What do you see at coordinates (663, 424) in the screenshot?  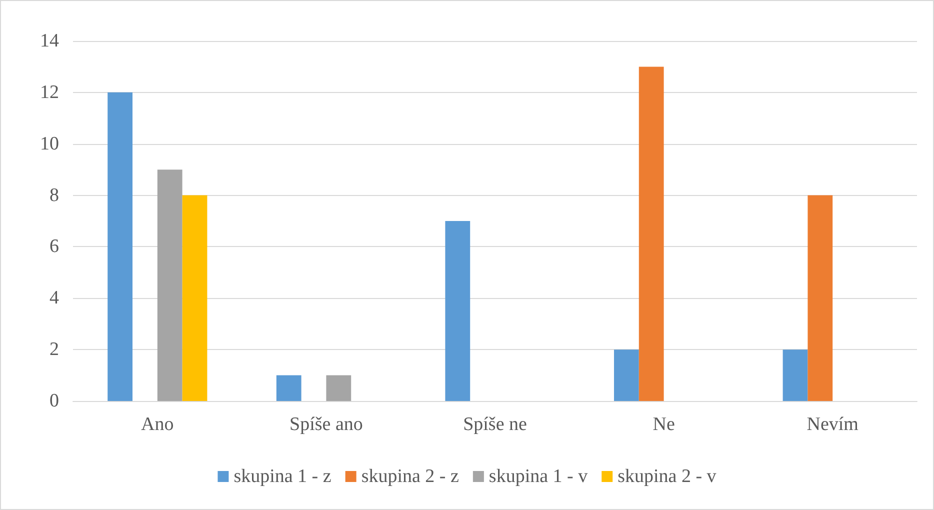 I see `x-tick-label: Ne` at bounding box center [663, 424].